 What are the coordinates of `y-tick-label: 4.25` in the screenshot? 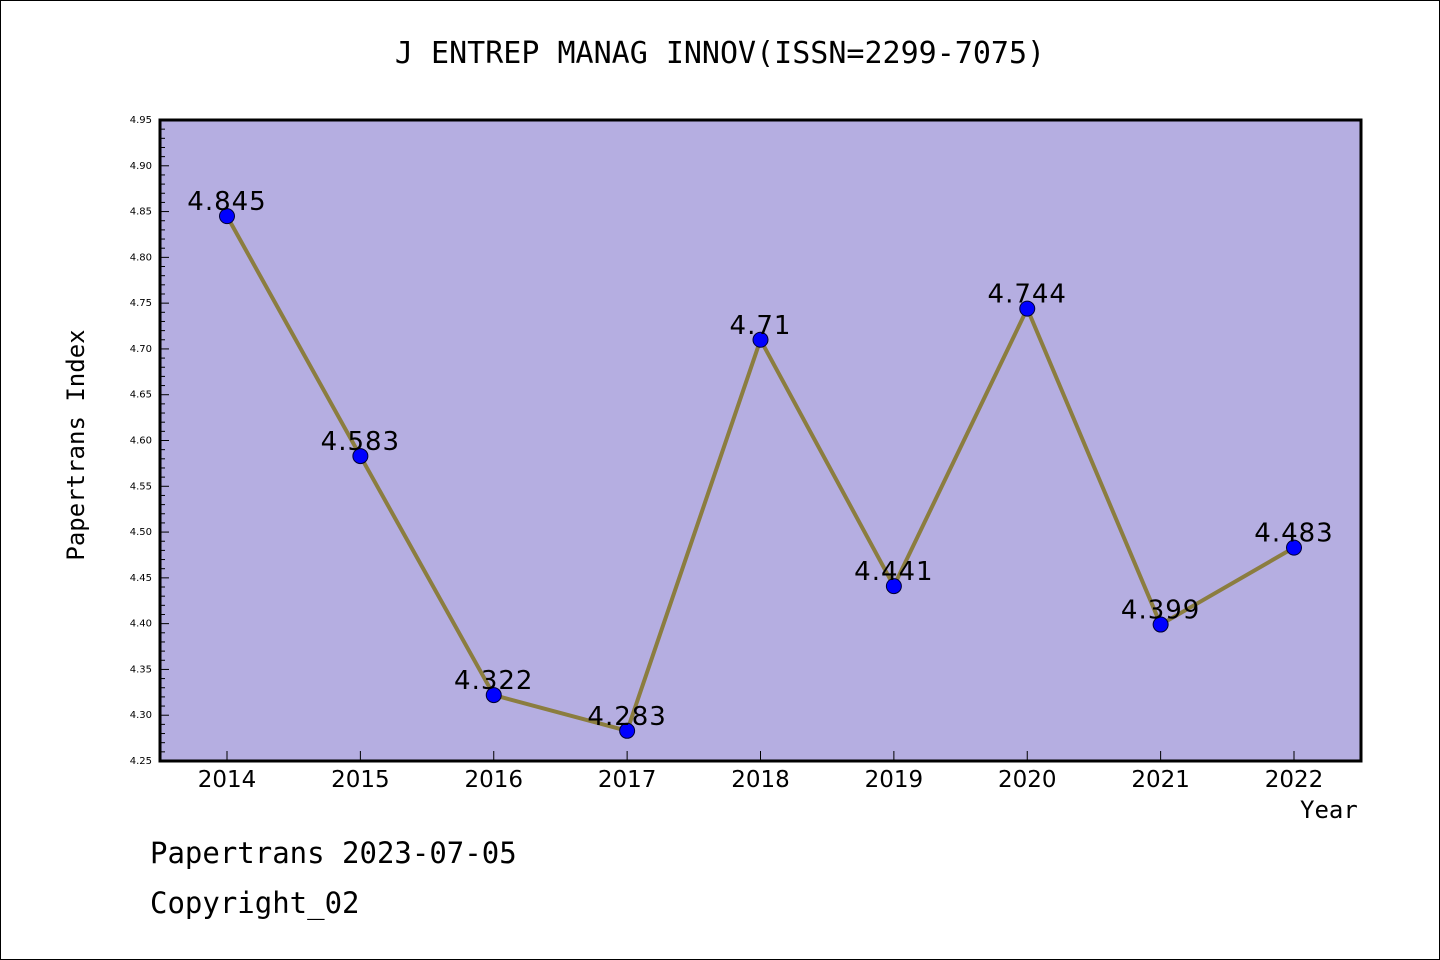 It's located at (141, 761).